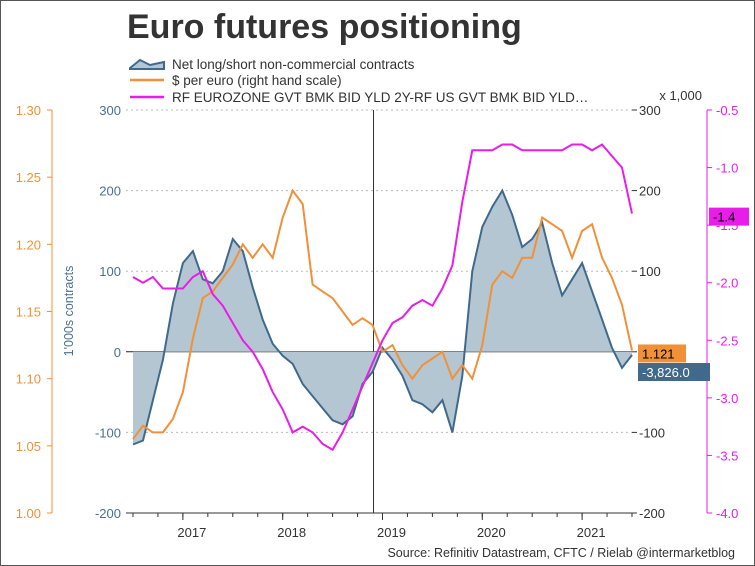 This screenshot has width=755, height=566. I want to click on left-inner-tick-label: 200, so click(110, 191).